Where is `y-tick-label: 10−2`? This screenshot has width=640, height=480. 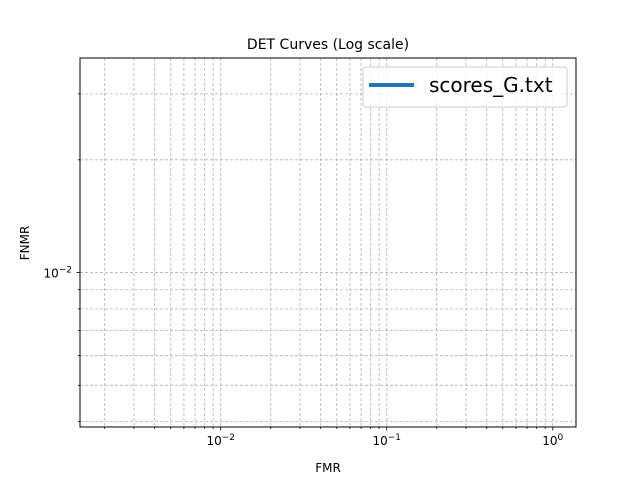
y-tick-label: 10−2 is located at coordinates (57, 273).